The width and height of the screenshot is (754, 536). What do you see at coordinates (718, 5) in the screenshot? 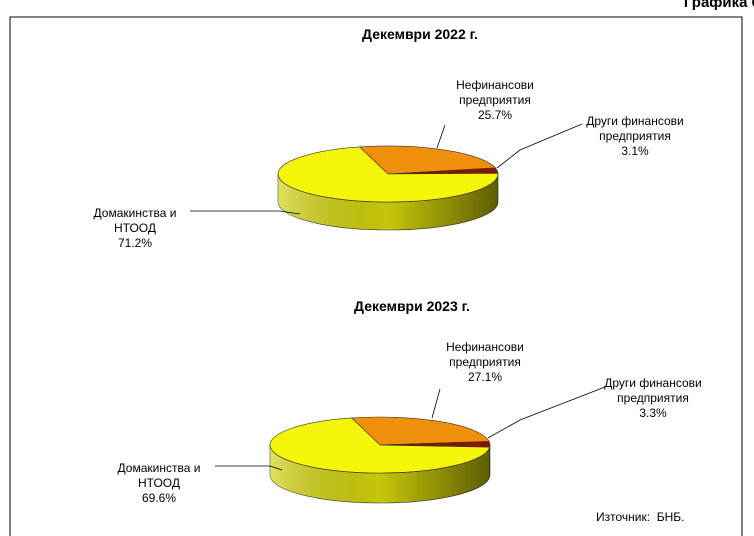
I see `header: Графика 6` at bounding box center [718, 5].